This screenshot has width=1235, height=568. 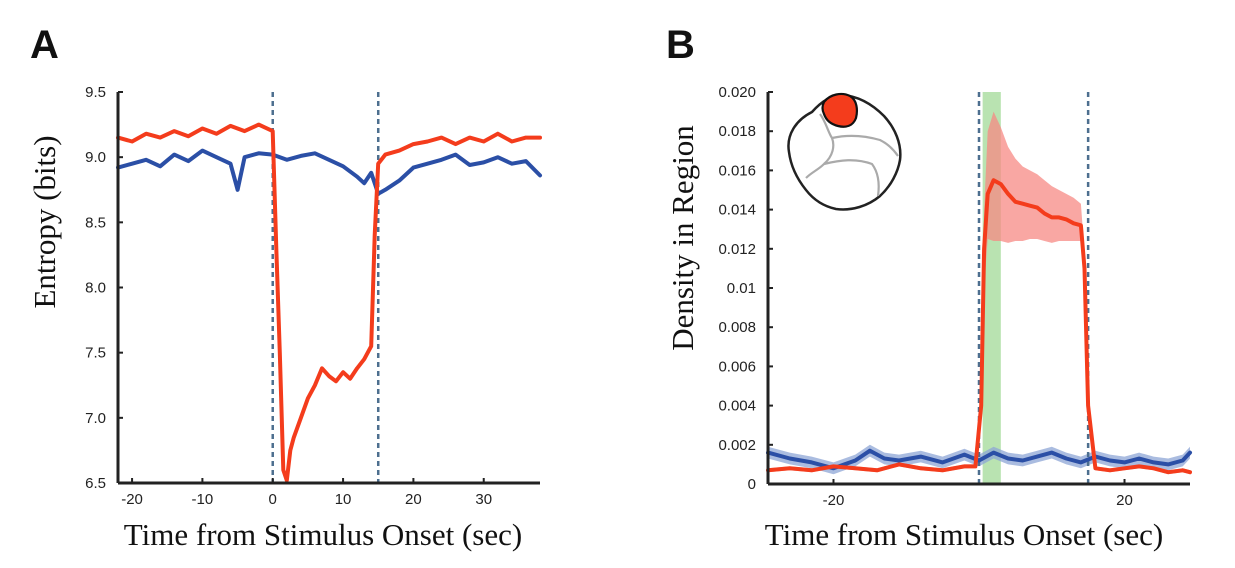 What do you see at coordinates (964, 534) in the screenshot?
I see `panel-b-xlabel: Time from Stimulus Onset (sec)` at bounding box center [964, 534].